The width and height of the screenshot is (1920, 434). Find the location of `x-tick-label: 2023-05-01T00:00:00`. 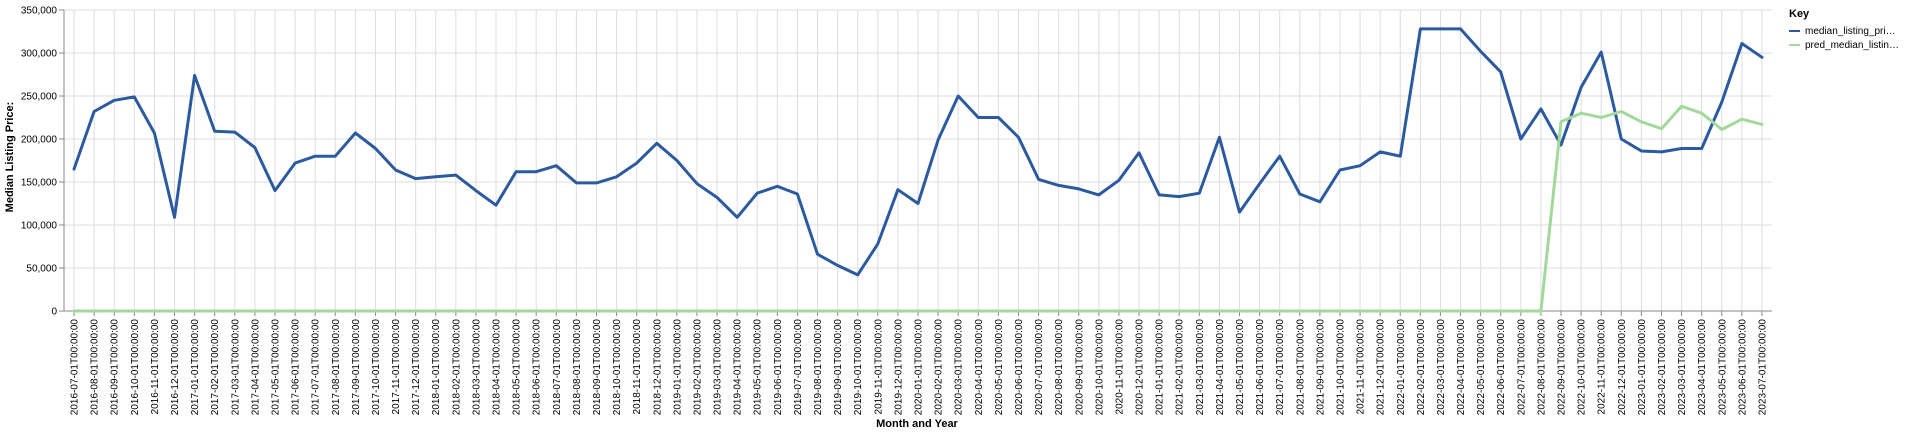

x-tick-label: 2023-05-01T00:00:00 is located at coordinates (1722, 367).